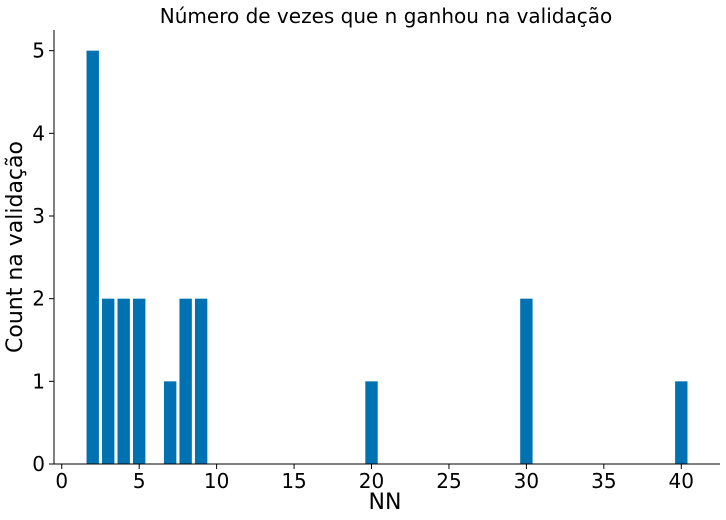 This screenshot has width=726, height=520. I want to click on y-tick-label: 3, so click(38, 216).